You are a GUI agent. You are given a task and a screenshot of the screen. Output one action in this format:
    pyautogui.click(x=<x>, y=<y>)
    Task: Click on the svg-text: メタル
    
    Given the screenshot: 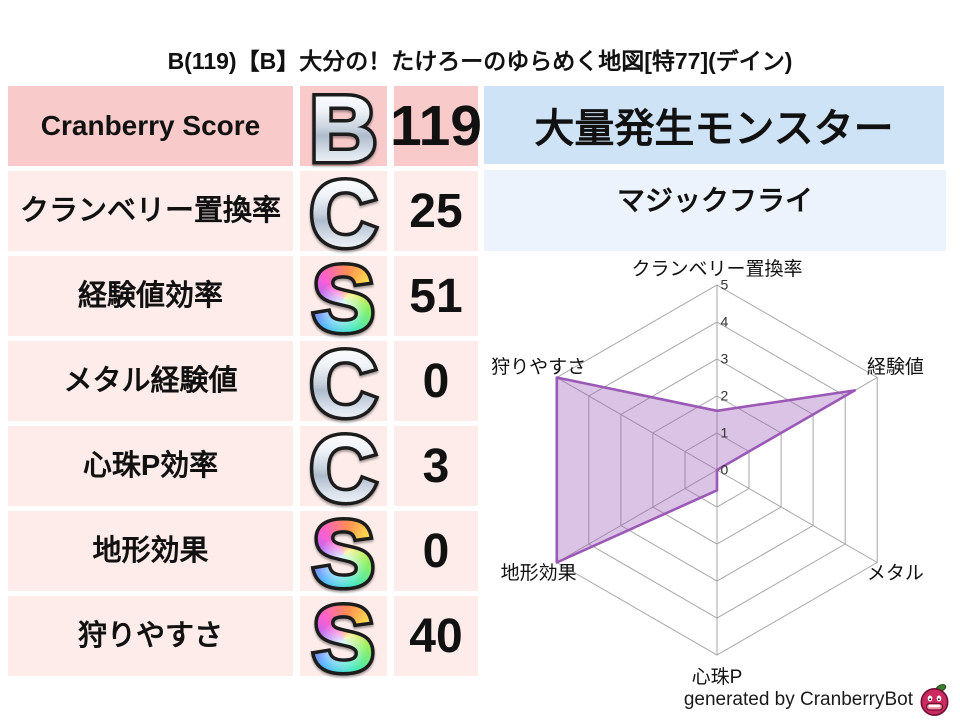 What is the action you would take?
    pyautogui.click(x=895, y=573)
    